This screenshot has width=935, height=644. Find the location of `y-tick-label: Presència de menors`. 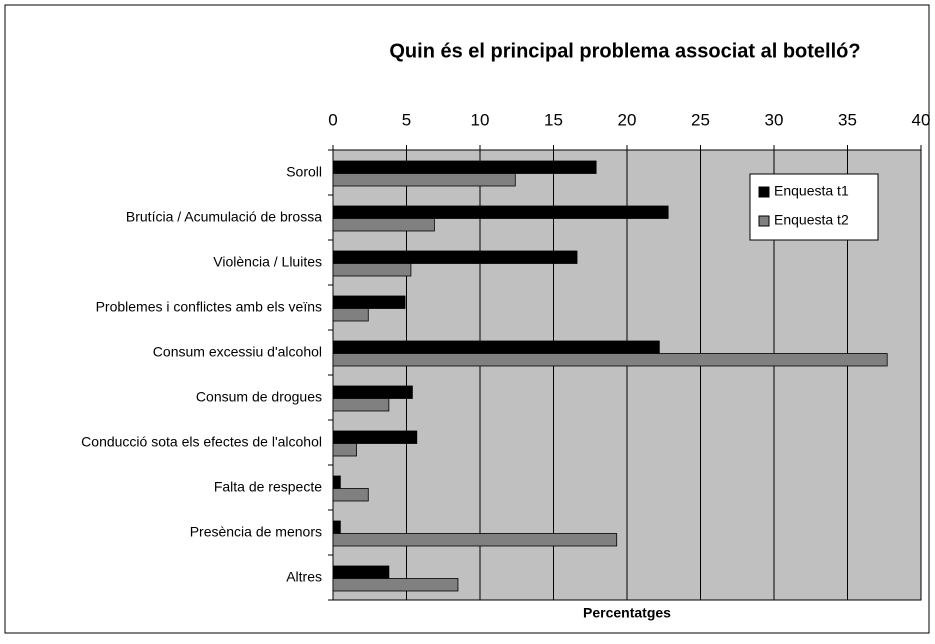

y-tick-label: Presència de menors is located at coordinates (256, 532).